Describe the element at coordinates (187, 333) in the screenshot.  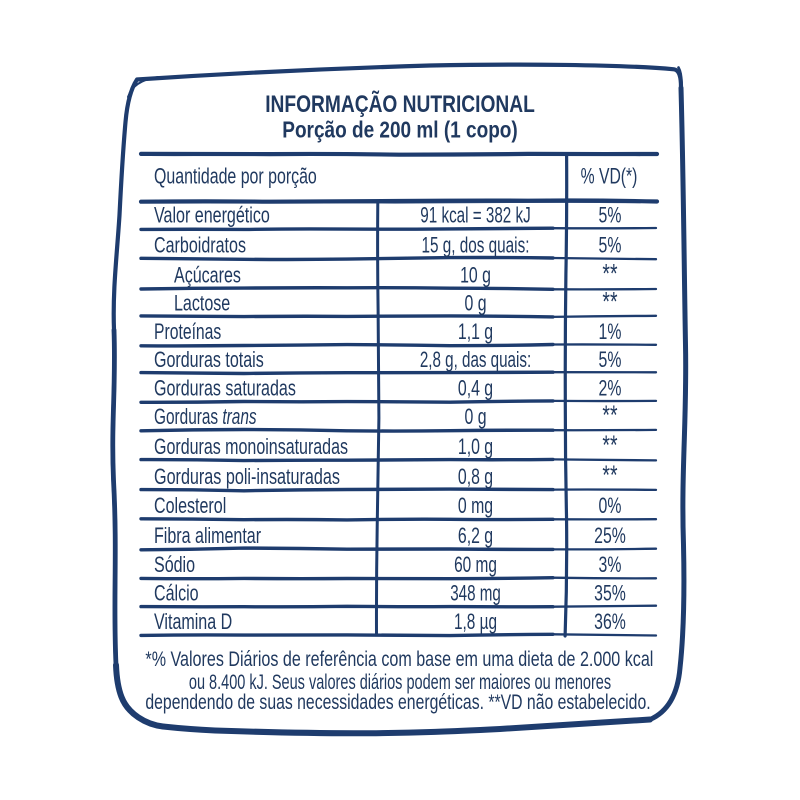
I see `svg-text: Proteínas` at that location.